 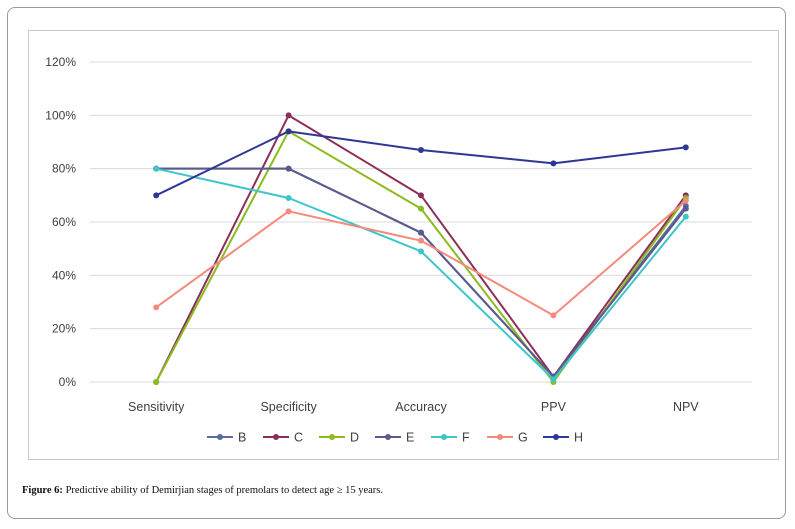 What do you see at coordinates (64, 222) in the screenshot?
I see `y-tick-label: 60%` at bounding box center [64, 222].